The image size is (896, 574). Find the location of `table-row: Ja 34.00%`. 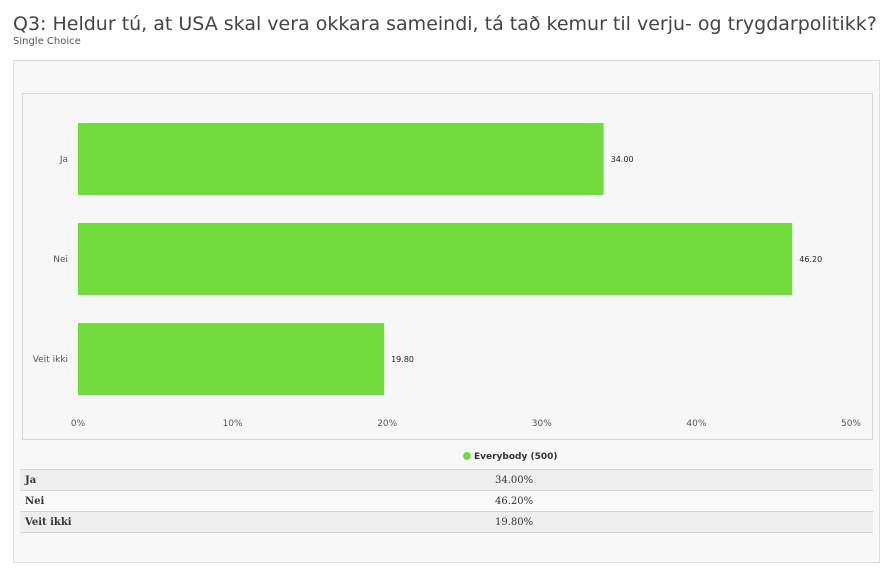

table-row: Ja 34.00% is located at coordinates (446, 480).